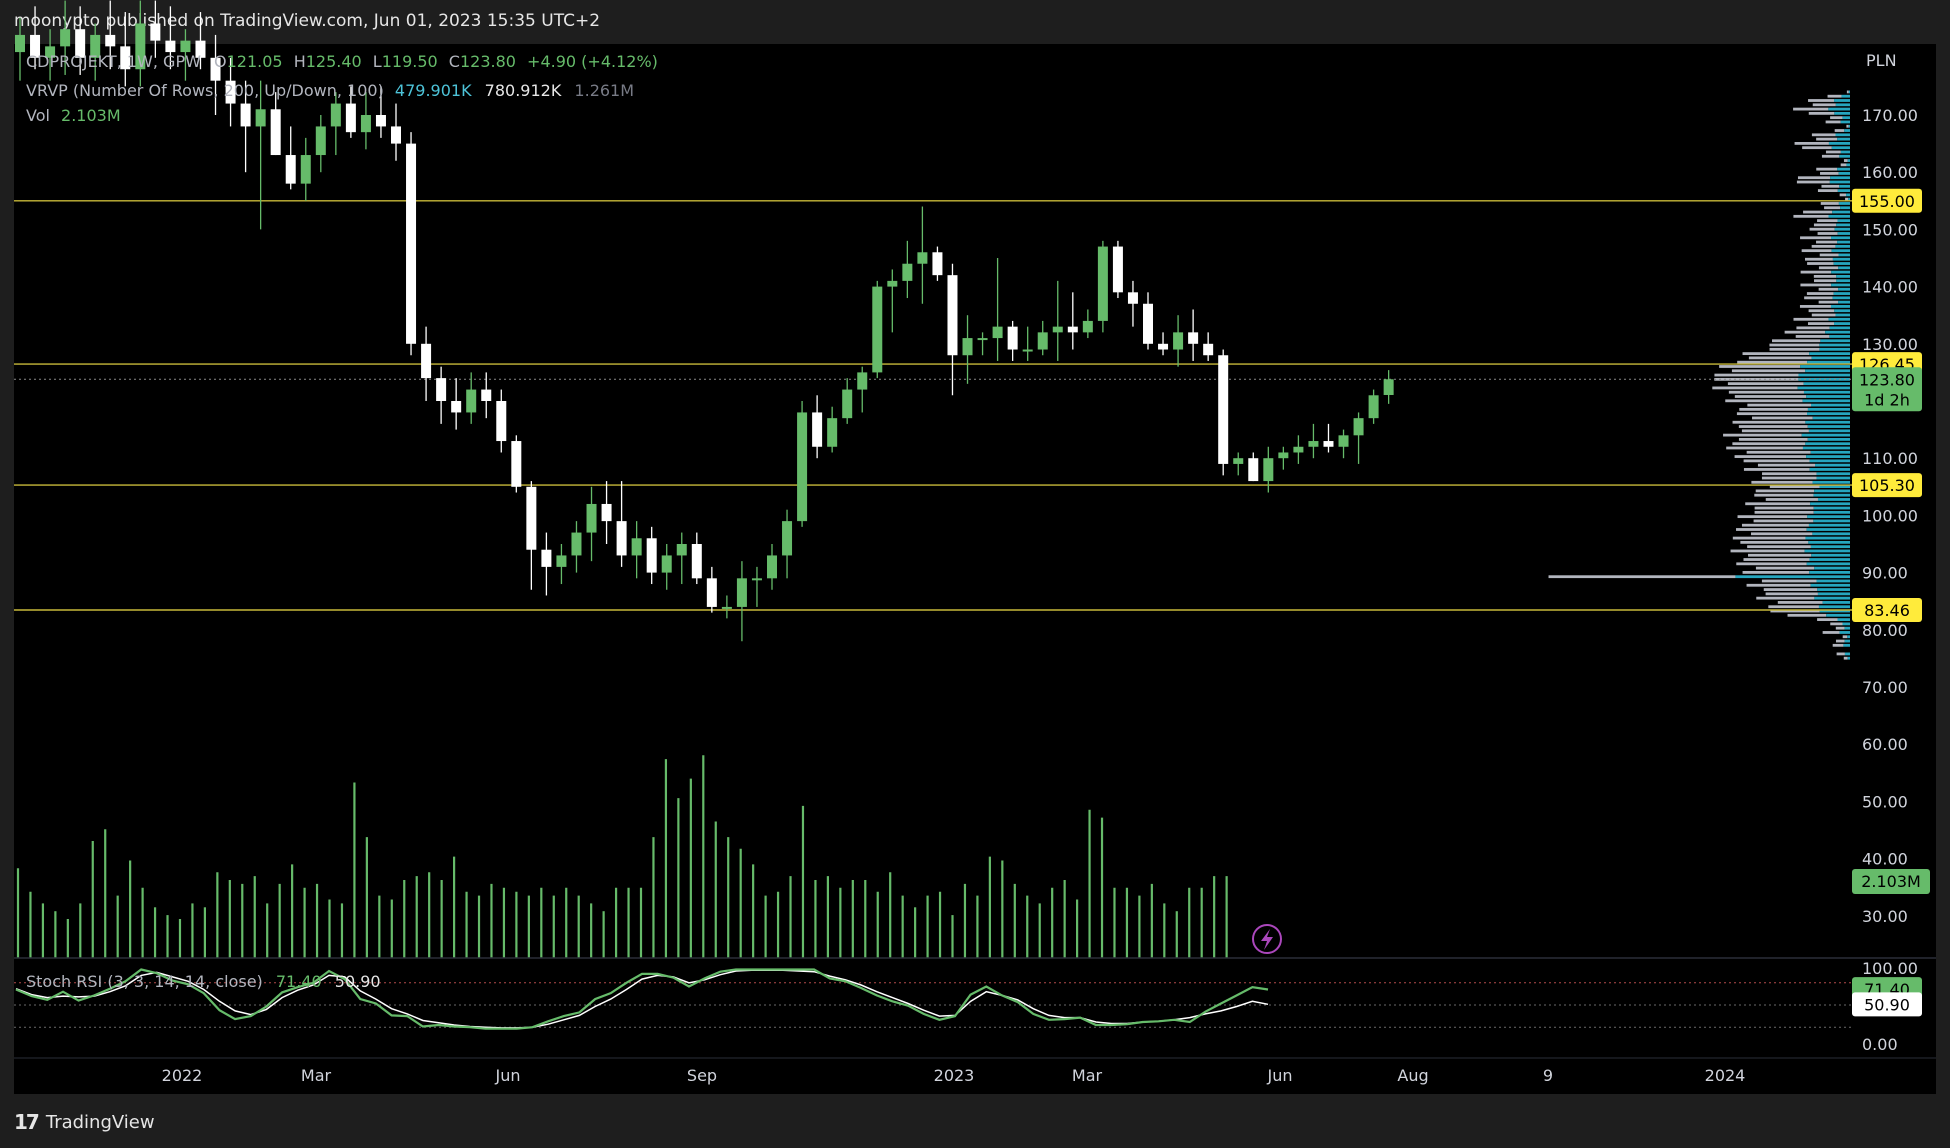  I want to click on volume-legend: Vol 2.103M, so click(73, 115).